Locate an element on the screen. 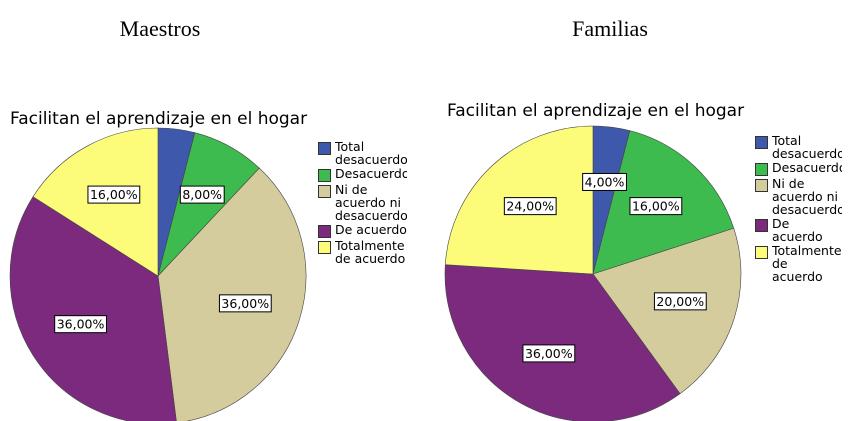 This screenshot has width=860, height=421. value-label: 24,00% is located at coordinates (530, 206).